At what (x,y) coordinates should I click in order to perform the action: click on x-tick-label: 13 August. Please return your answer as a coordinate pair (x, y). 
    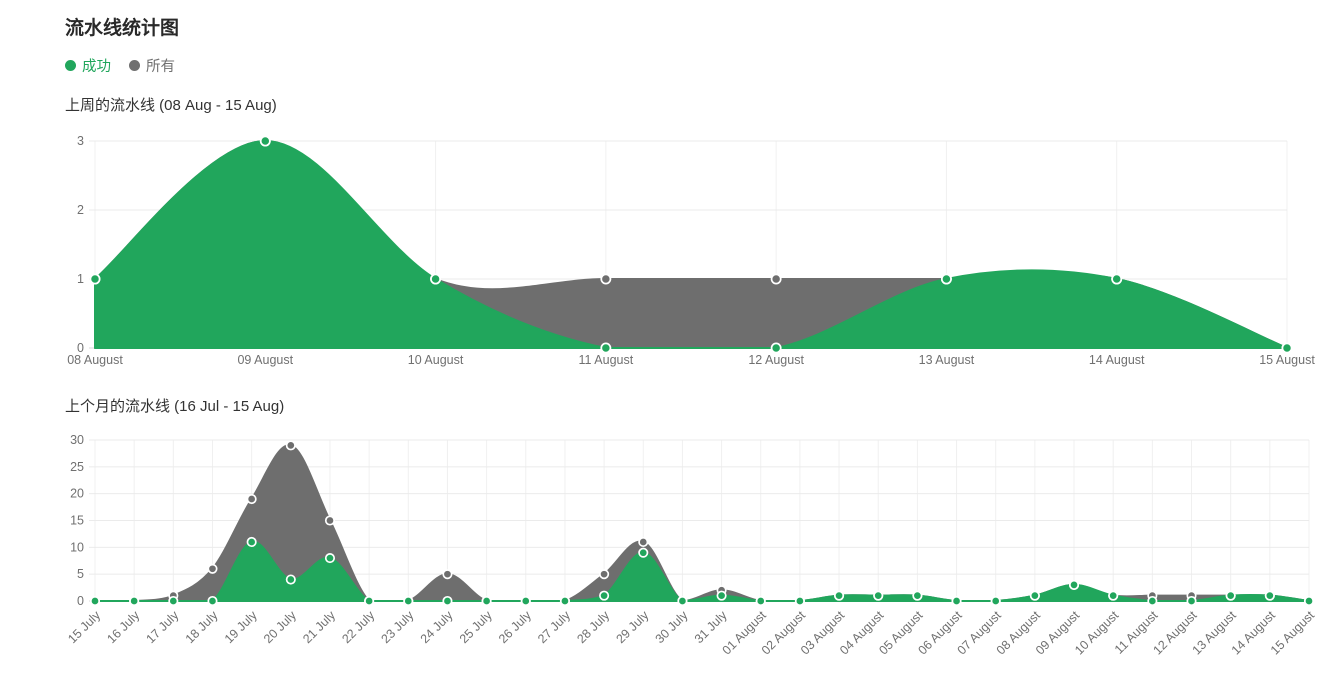
    Looking at the image, I should click on (947, 360).